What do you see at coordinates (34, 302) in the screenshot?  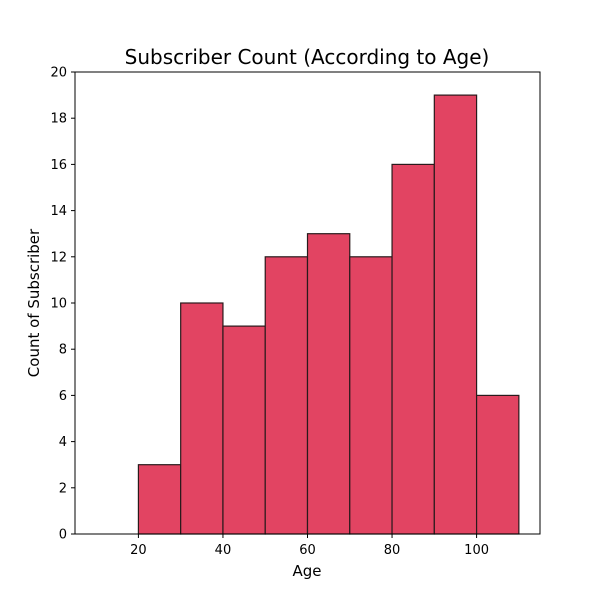 I see `y-axis-label: Count of Subscriber` at bounding box center [34, 302].